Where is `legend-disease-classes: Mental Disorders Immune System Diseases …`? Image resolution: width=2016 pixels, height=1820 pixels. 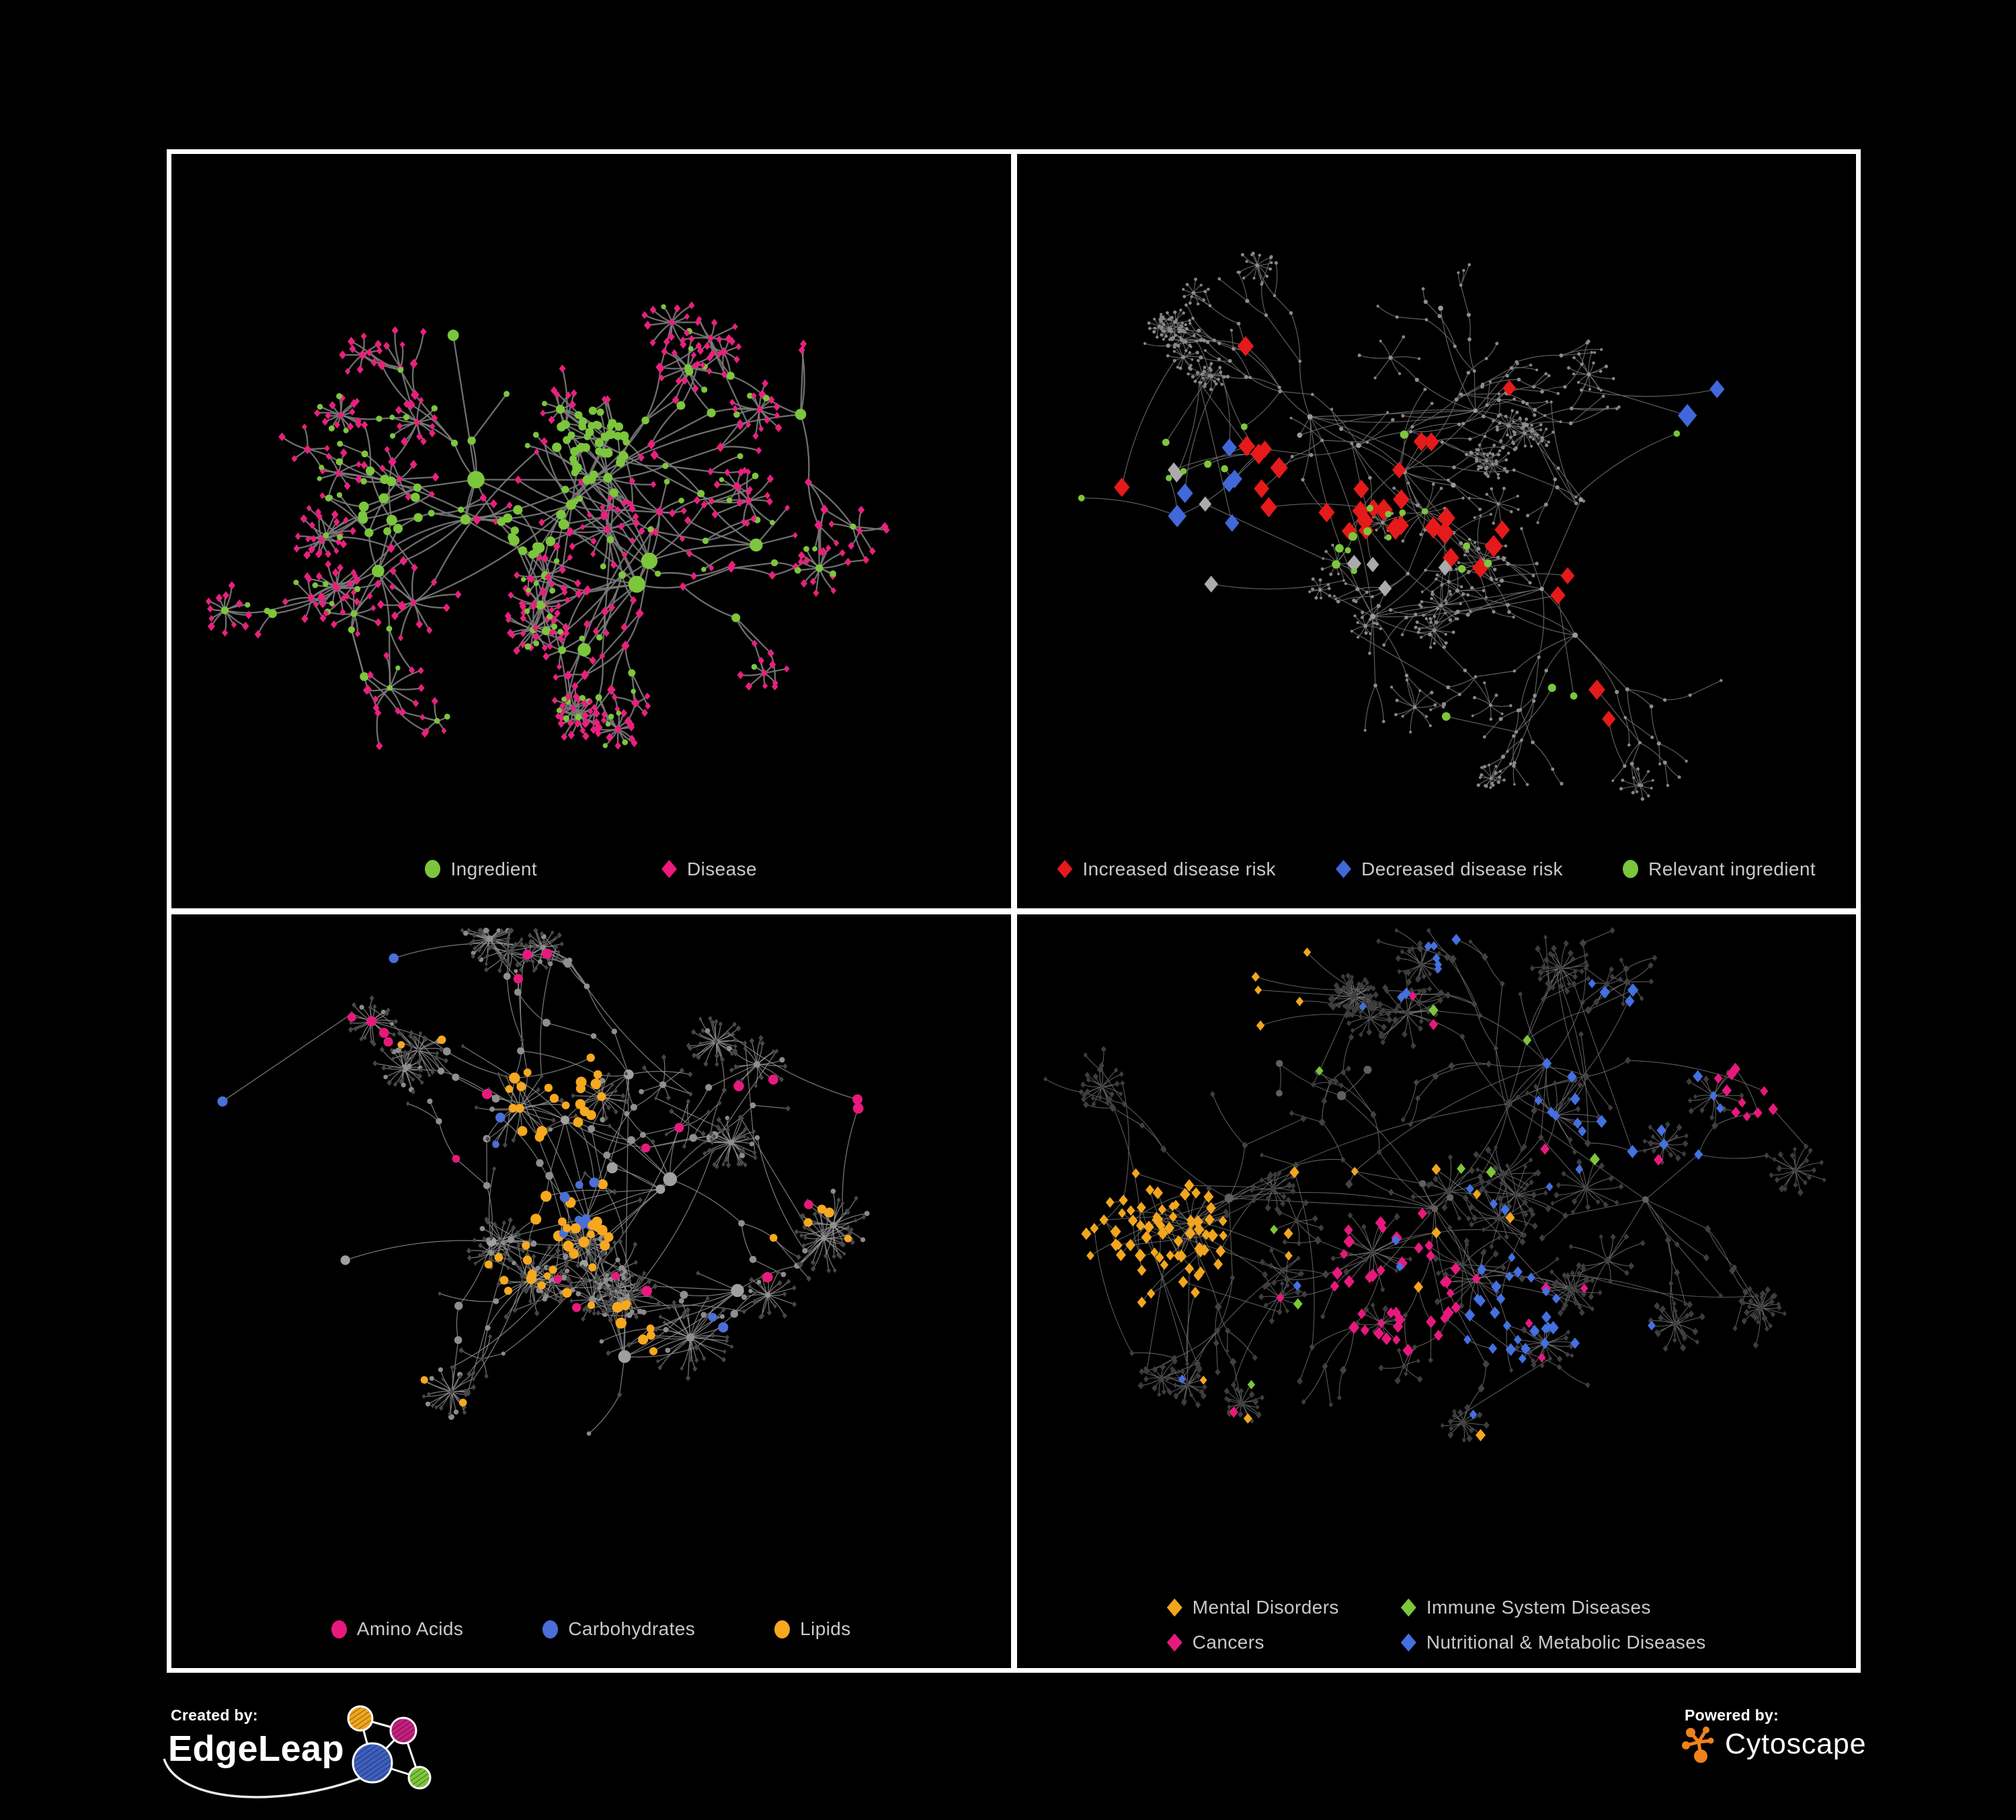
legend-disease-classes: Mental Disorders Immune System Diseases … is located at coordinates (1436, 1625).